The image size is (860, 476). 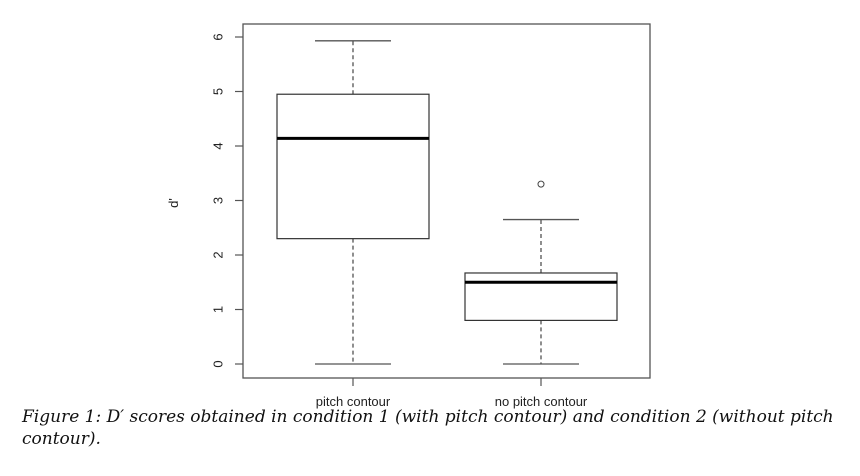 What do you see at coordinates (218, 91) in the screenshot?
I see `y-tick-label: 5` at bounding box center [218, 91].